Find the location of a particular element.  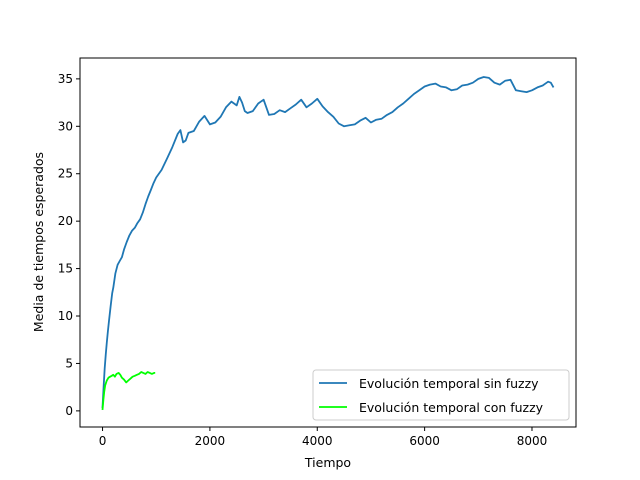

legend-label-con-fuzzy: Evolución temporal con fuzzy is located at coordinates (451, 407).